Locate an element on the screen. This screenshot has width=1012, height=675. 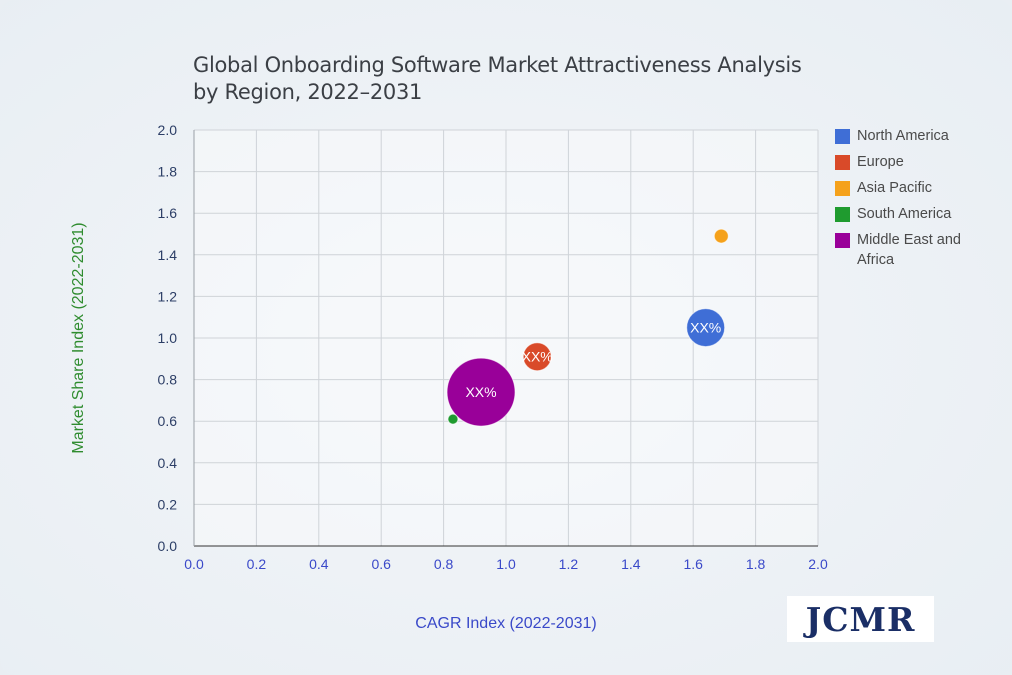
bubble-south-america is located at coordinates (453, 419).